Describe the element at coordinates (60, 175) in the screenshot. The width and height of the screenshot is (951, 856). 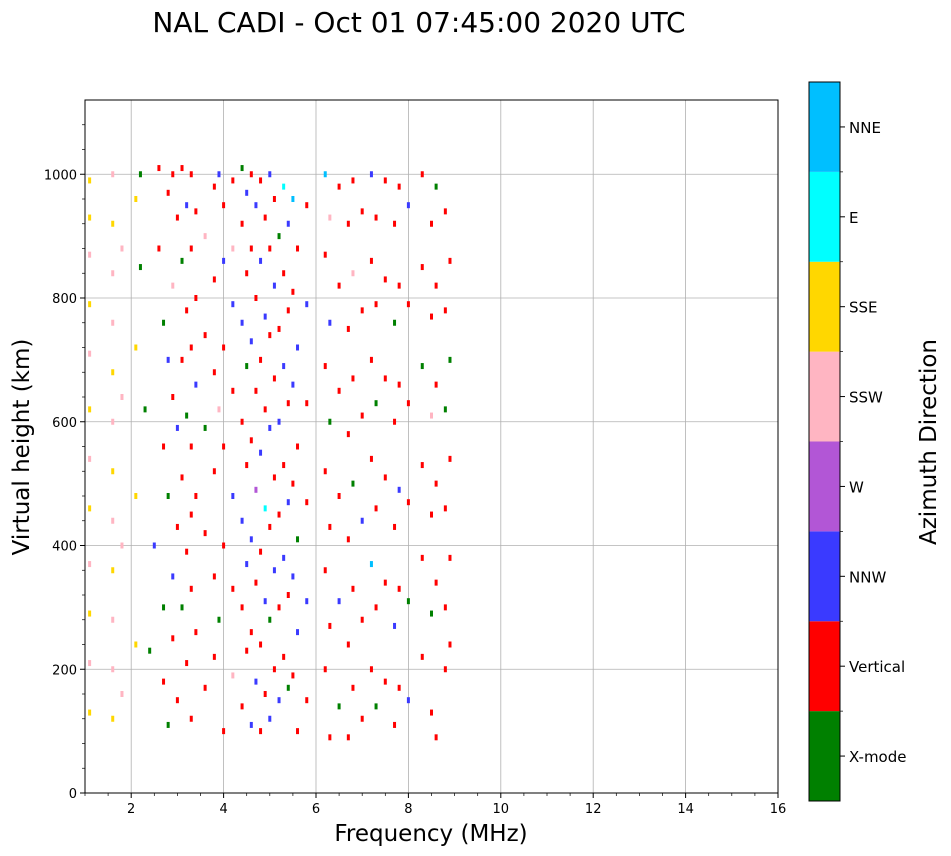
I see `y-tick-label: 1000` at that location.